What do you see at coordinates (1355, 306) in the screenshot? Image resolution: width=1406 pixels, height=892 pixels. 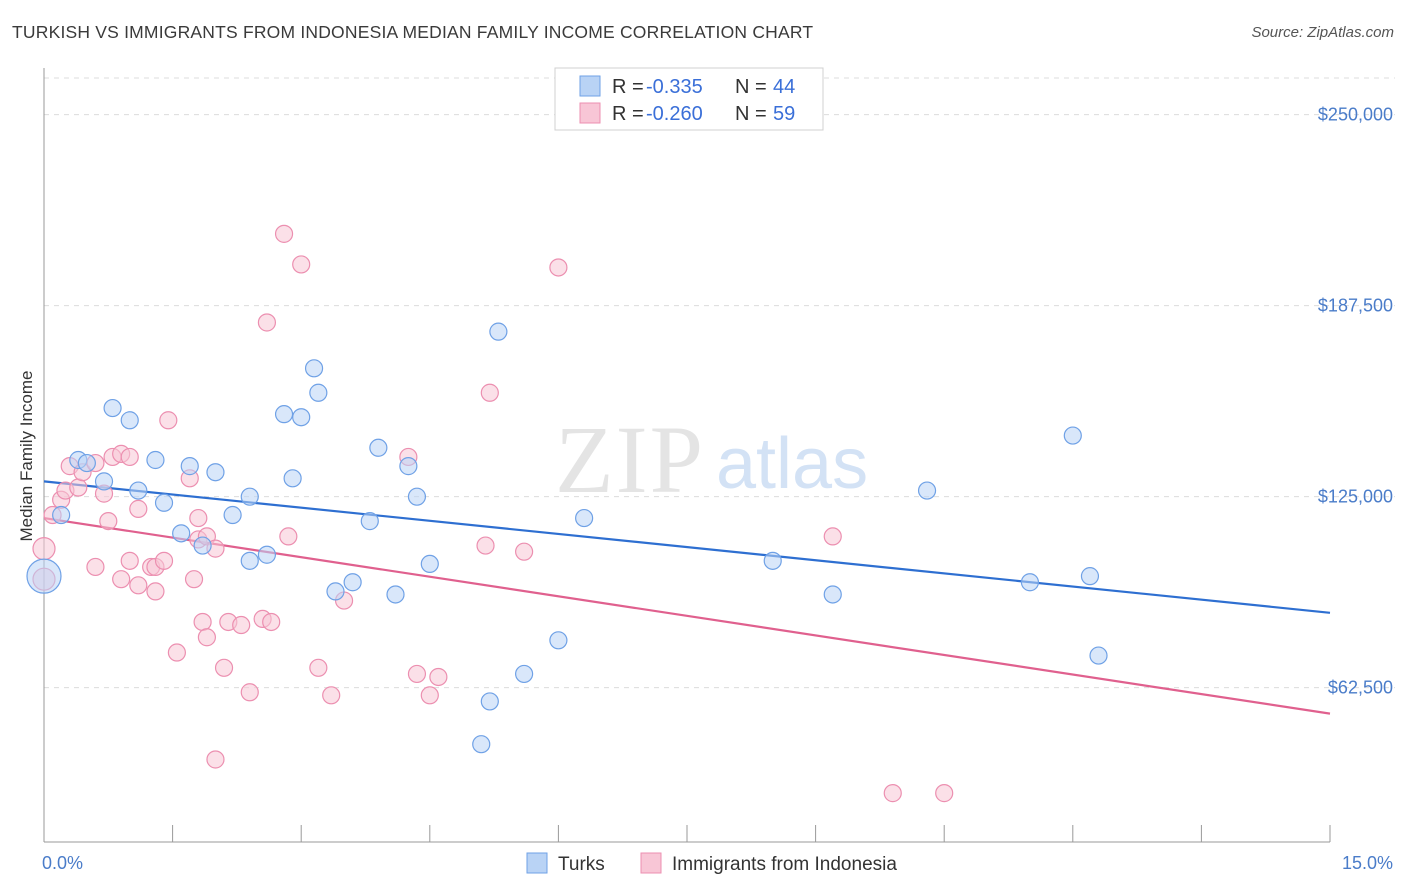 I see `y-tick-label: $187,500` at bounding box center [1355, 306].